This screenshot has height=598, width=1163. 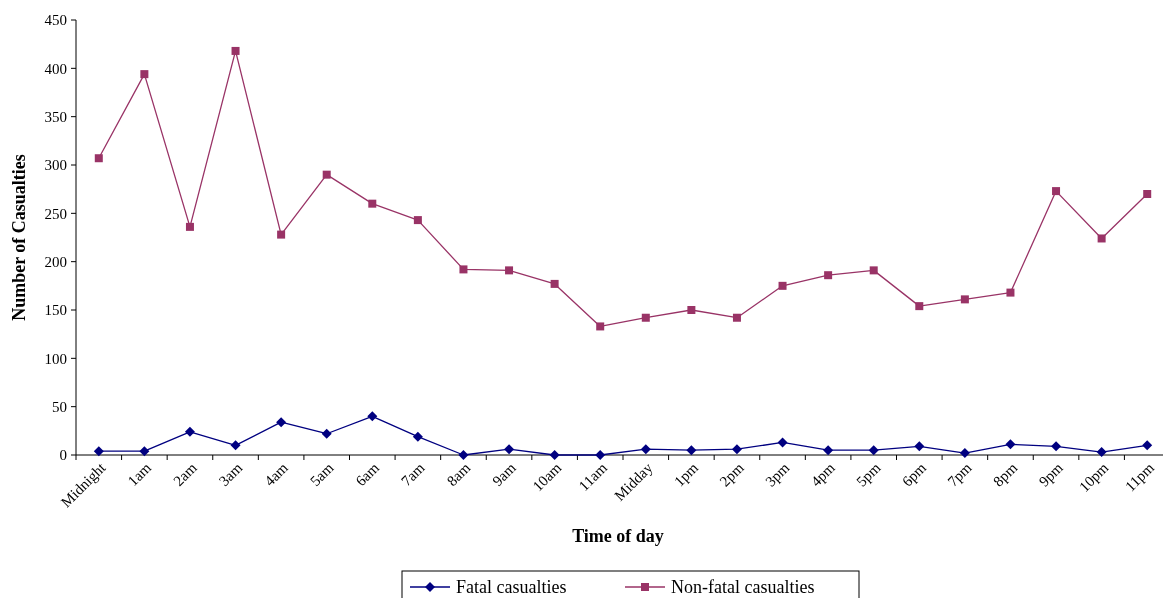 I want to click on y-tick-label: 100, so click(x=55, y=358).